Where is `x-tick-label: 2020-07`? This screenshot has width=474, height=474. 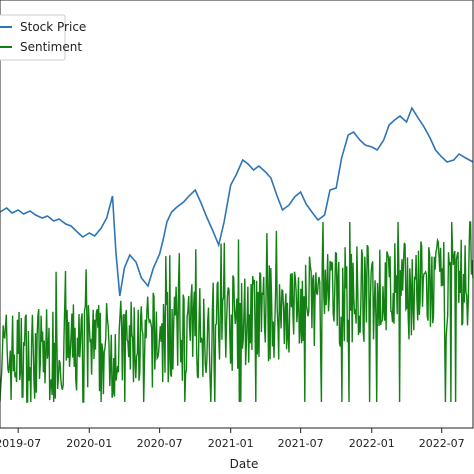
x-tick-label: 2020-07 is located at coordinates (160, 443).